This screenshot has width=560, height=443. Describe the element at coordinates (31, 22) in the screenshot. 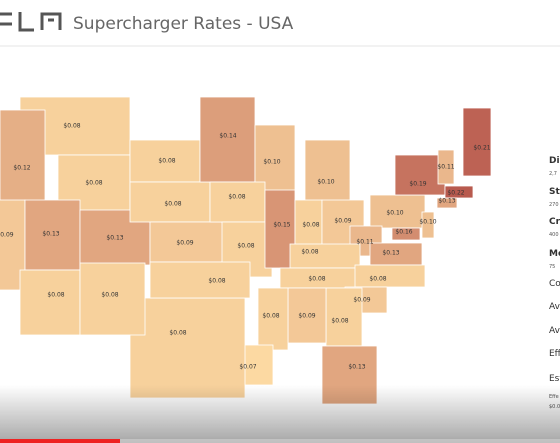

I see `logo` at that location.